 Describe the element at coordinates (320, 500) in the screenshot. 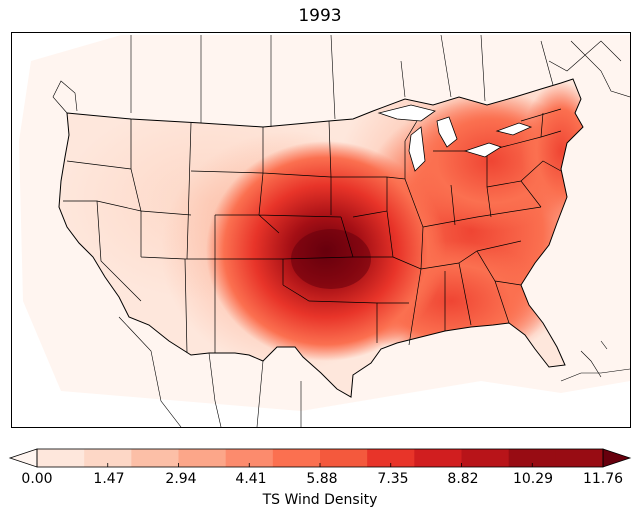

I see `colorbar-label: TS Wind Density` at that location.